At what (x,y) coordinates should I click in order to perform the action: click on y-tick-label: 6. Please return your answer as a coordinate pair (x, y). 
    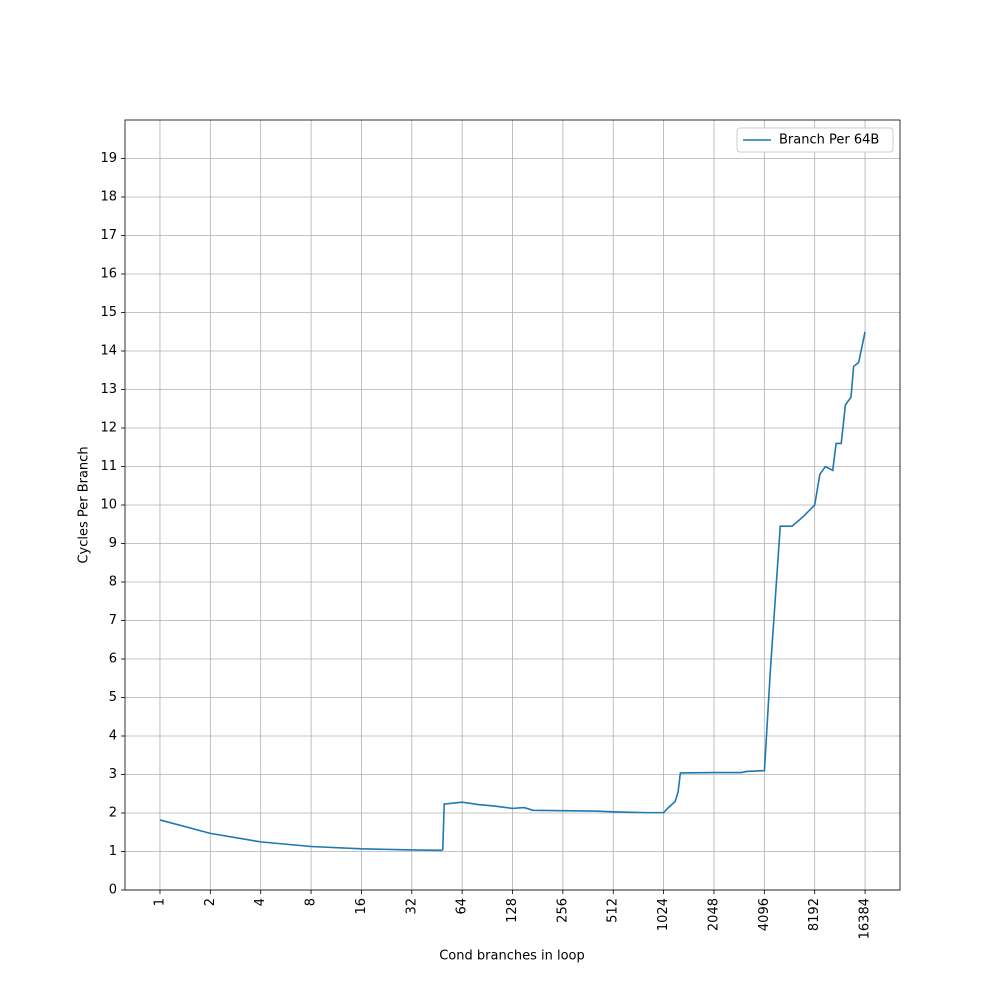
    Looking at the image, I should click on (113, 659).